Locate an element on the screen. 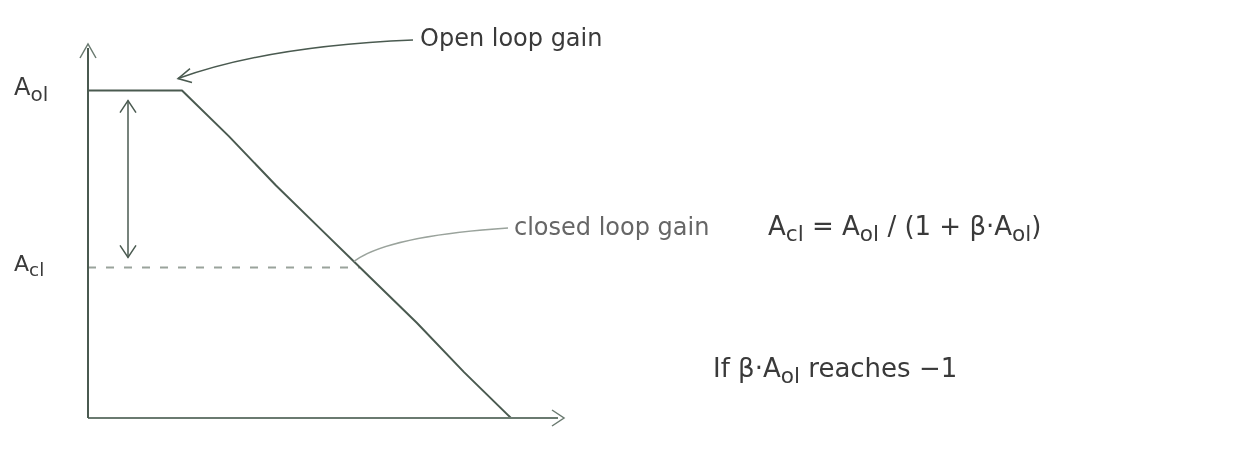  annotation: closed loop gain is located at coordinates (612, 227).